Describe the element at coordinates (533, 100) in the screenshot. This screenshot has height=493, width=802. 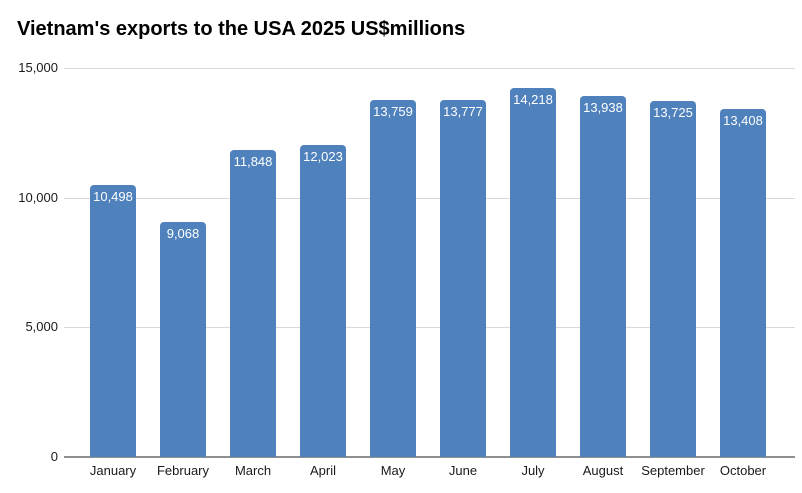
I see `bar-value-label: 14,218` at that location.